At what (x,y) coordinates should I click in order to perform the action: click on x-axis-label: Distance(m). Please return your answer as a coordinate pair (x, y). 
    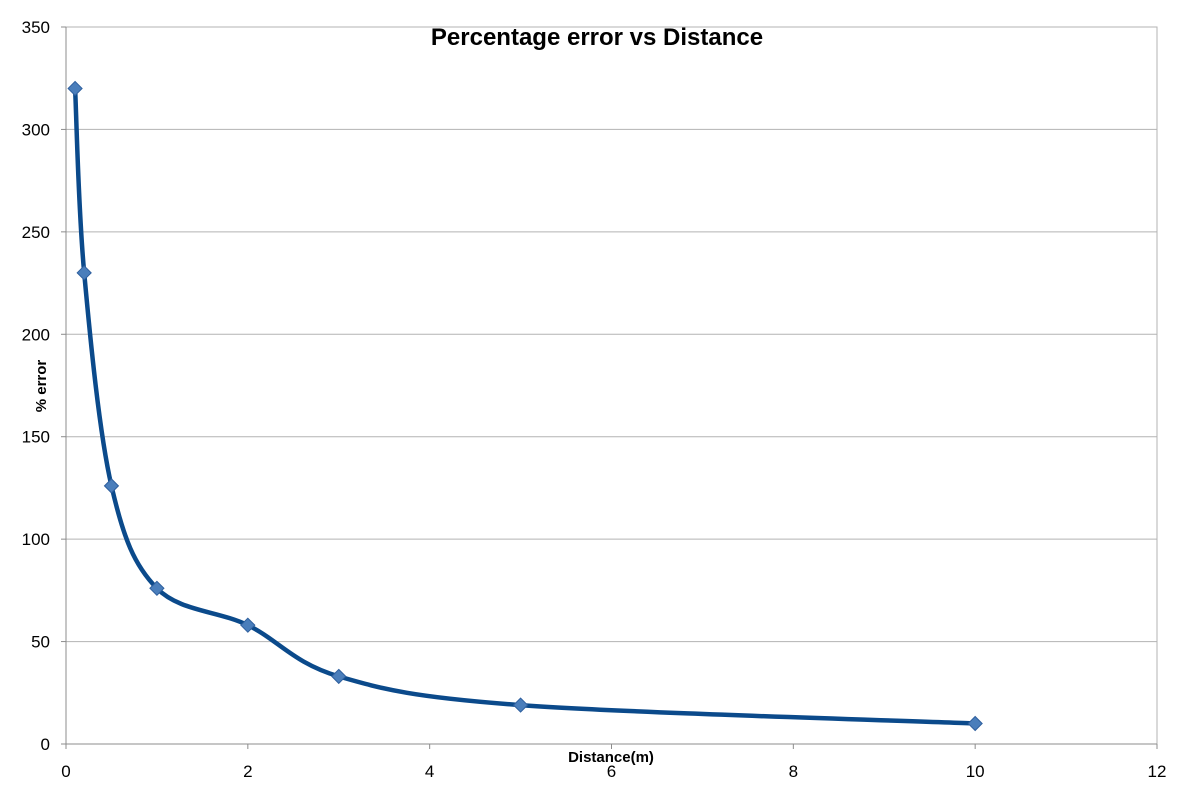
    Looking at the image, I should click on (611, 757).